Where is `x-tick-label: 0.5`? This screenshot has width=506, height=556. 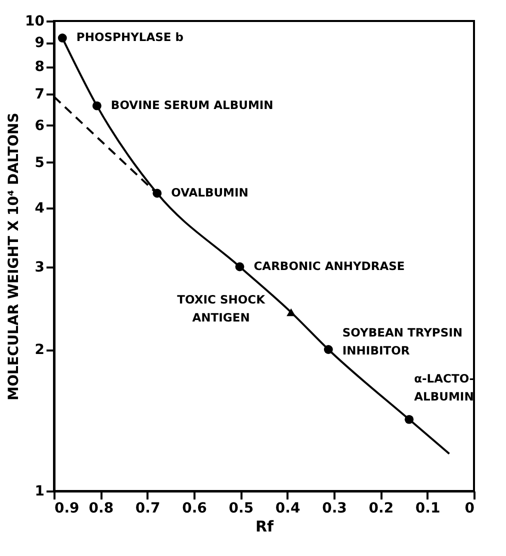 x-tick-label: 0.5 is located at coordinates (241, 508).